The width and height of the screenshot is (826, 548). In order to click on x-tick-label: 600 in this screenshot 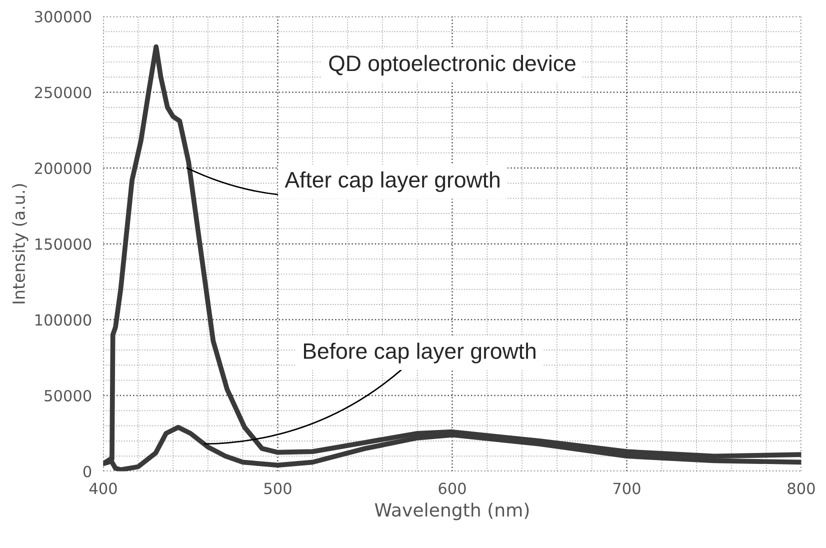, I will do `click(452, 488)`.